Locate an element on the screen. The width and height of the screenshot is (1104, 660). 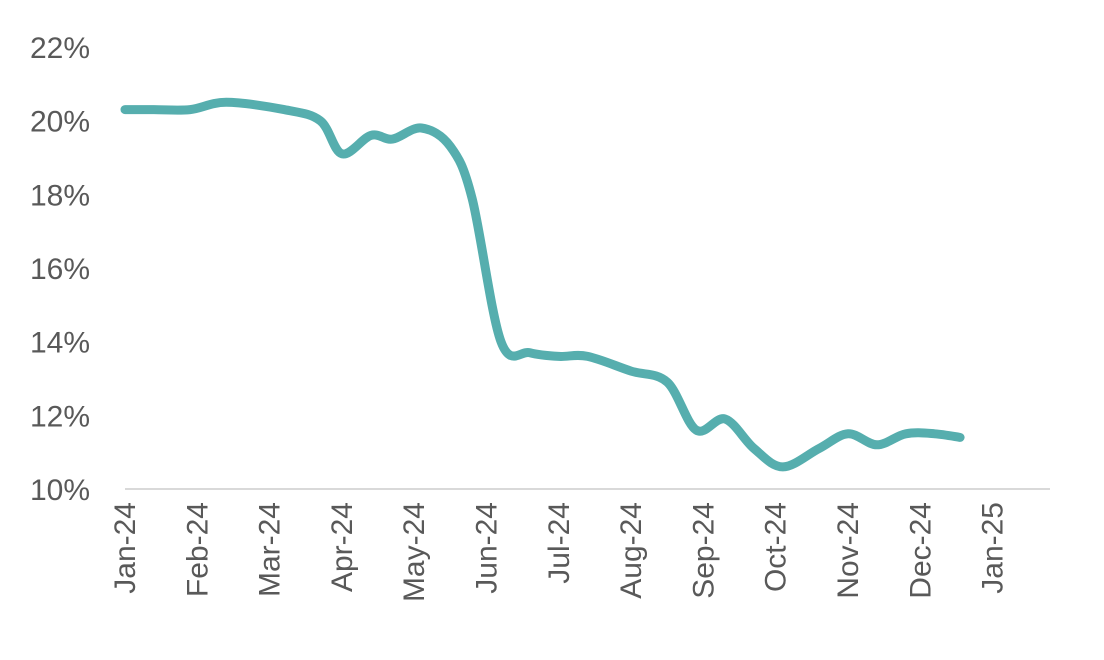
x-tick-label: Jul-24 is located at coordinates (559, 543).